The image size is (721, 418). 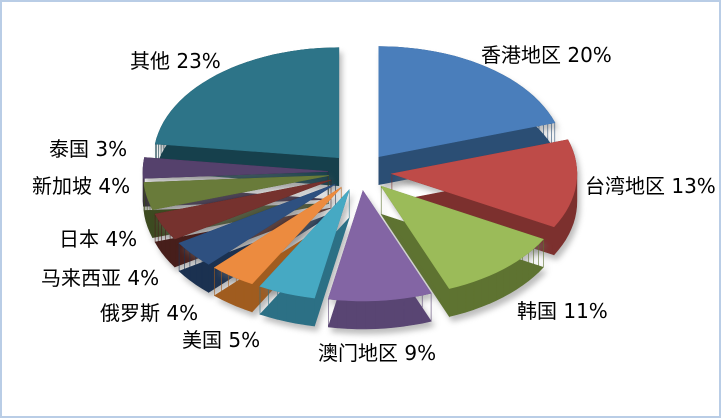 What do you see at coordinates (81, 186) in the screenshot?
I see `pie-label-singapore: 新加坡 4%` at bounding box center [81, 186].